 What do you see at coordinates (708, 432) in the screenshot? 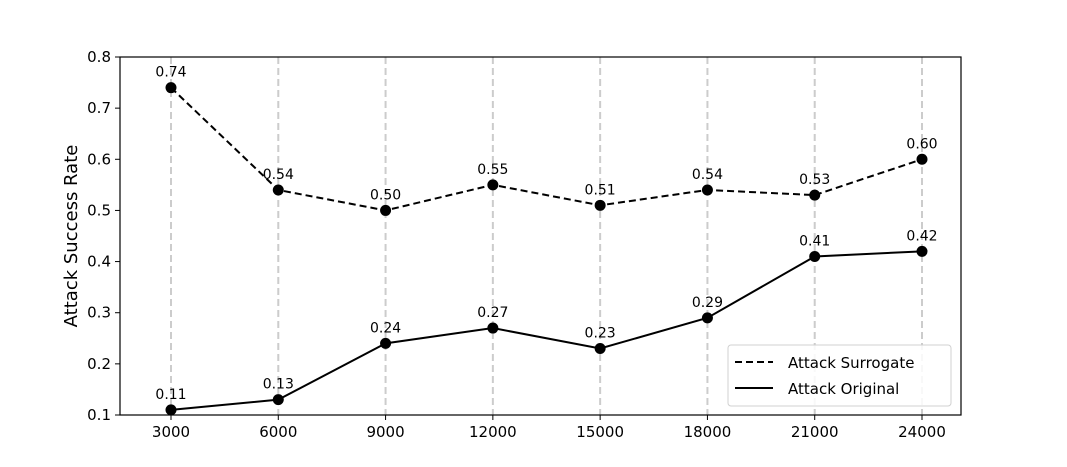
I see `x-tick-label: 18000` at bounding box center [708, 432].